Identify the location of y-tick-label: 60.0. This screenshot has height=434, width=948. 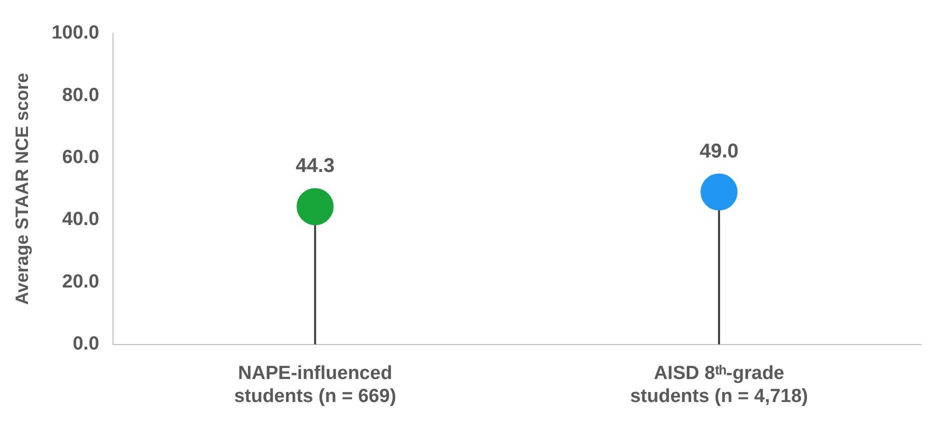
(81, 157).